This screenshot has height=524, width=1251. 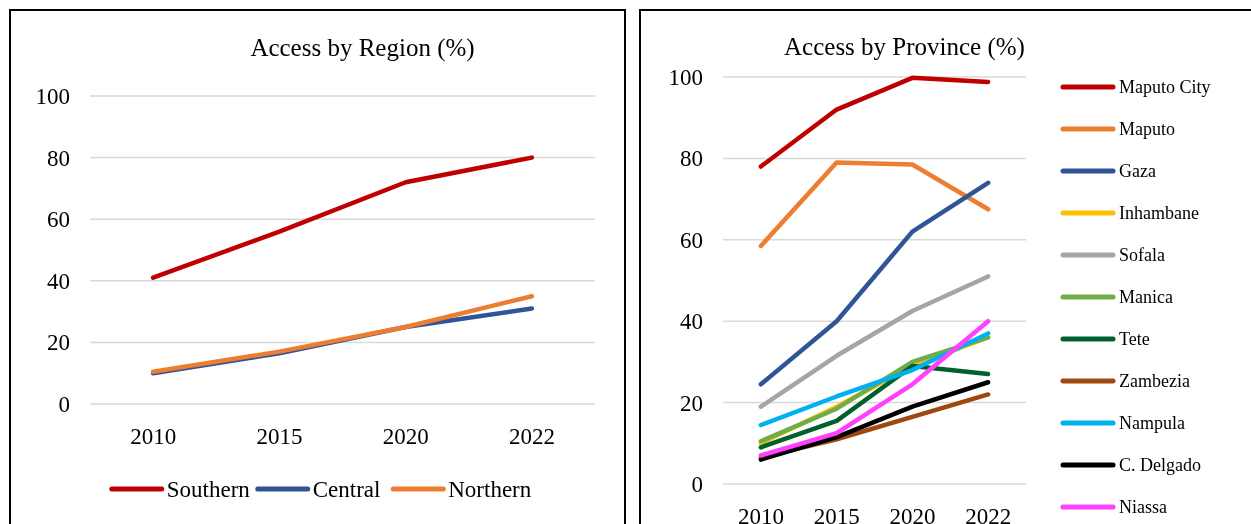 What do you see at coordinates (1154, 381) in the screenshot?
I see `legend-label: Zambezia` at bounding box center [1154, 381].